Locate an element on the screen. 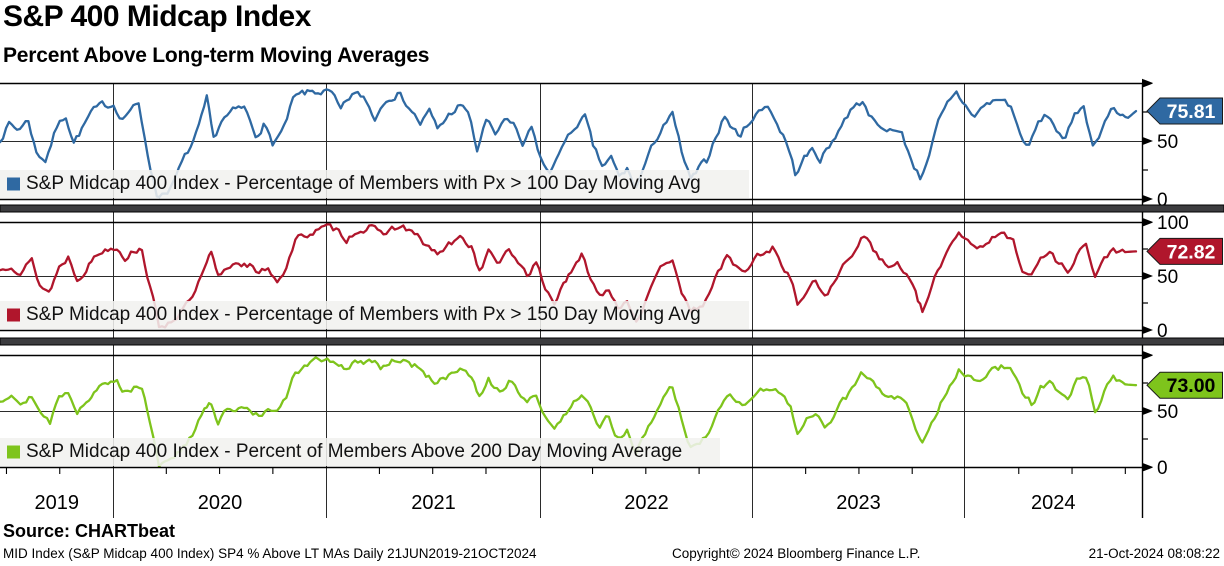  page-subtitle: Percent Above Long-term Moving Averages is located at coordinates (216, 55).